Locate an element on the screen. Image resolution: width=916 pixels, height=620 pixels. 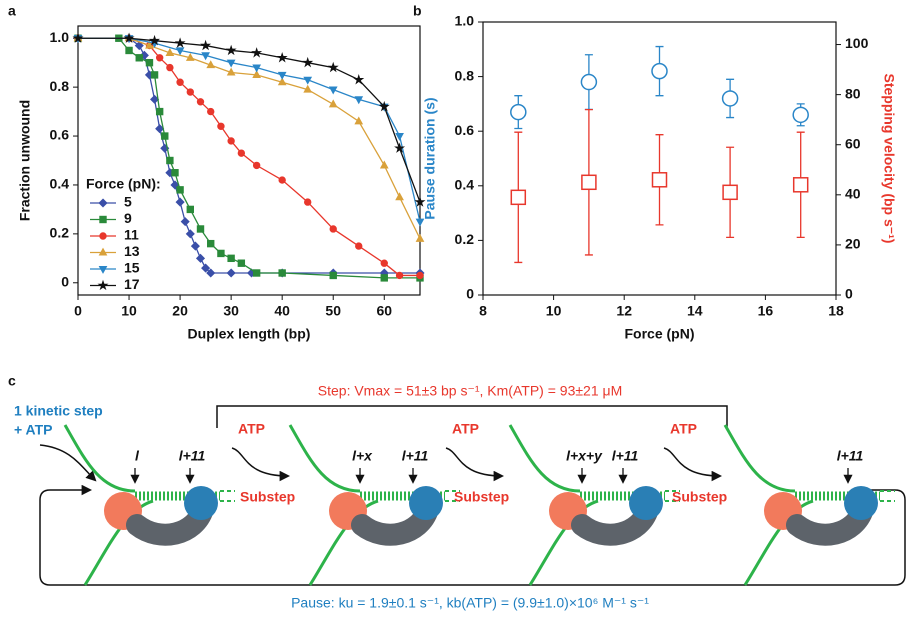
y-tick-label: 0.4 is located at coordinates (60, 184).